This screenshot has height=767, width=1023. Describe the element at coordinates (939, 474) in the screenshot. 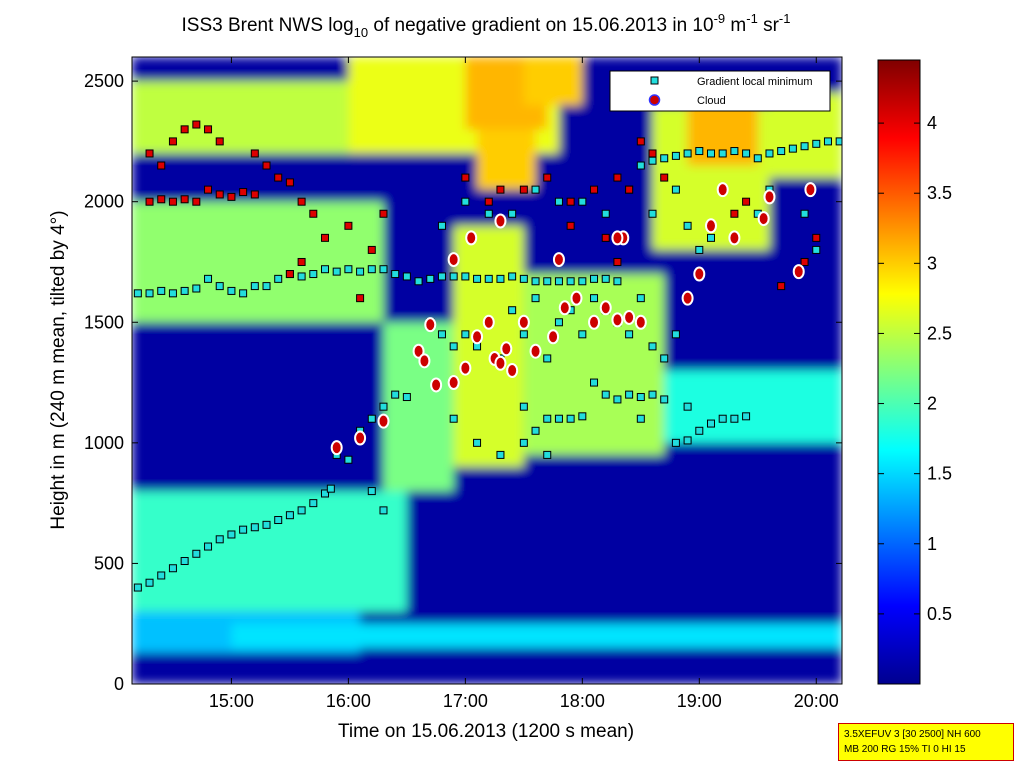

I see `colorbar-tick-label: 1.5` at that location.